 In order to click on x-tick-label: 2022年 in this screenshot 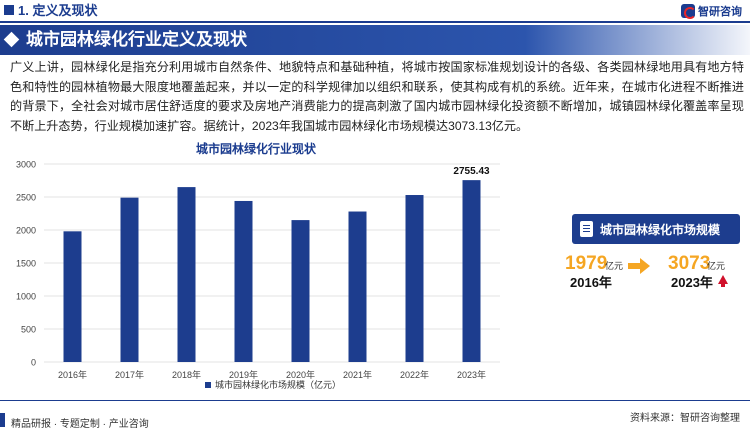, I will do `click(414, 374)`.